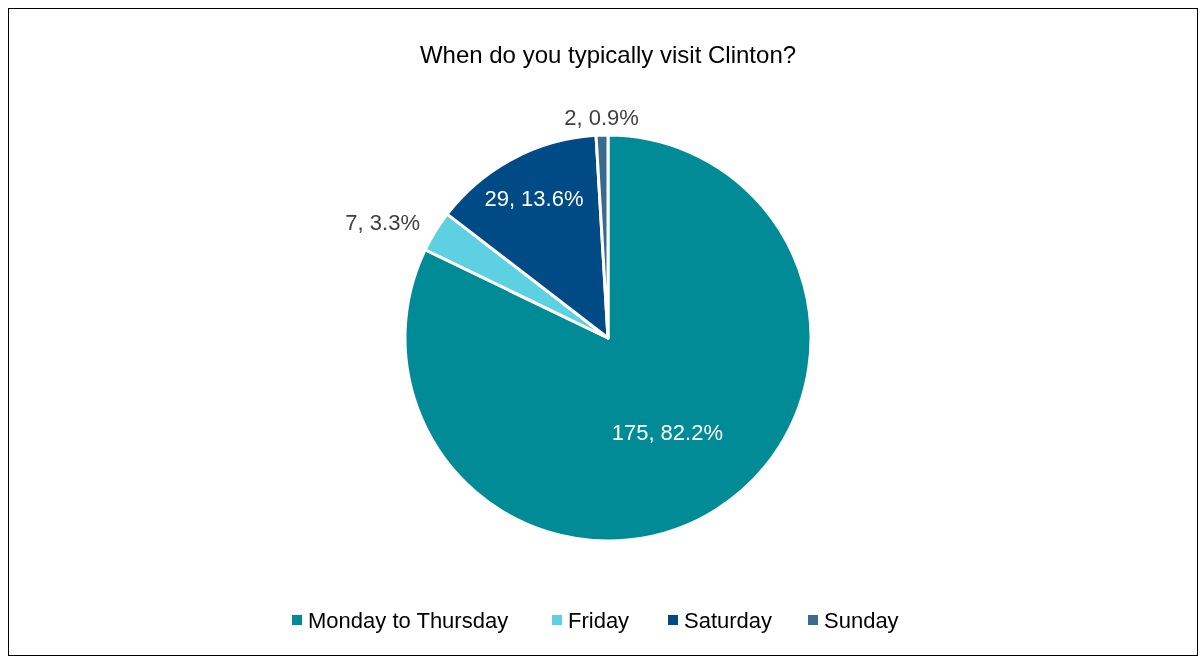 The width and height of the screenshot is (1202, 656). I want to click on legend-label: Monday to Thursday, so click(408, 620).